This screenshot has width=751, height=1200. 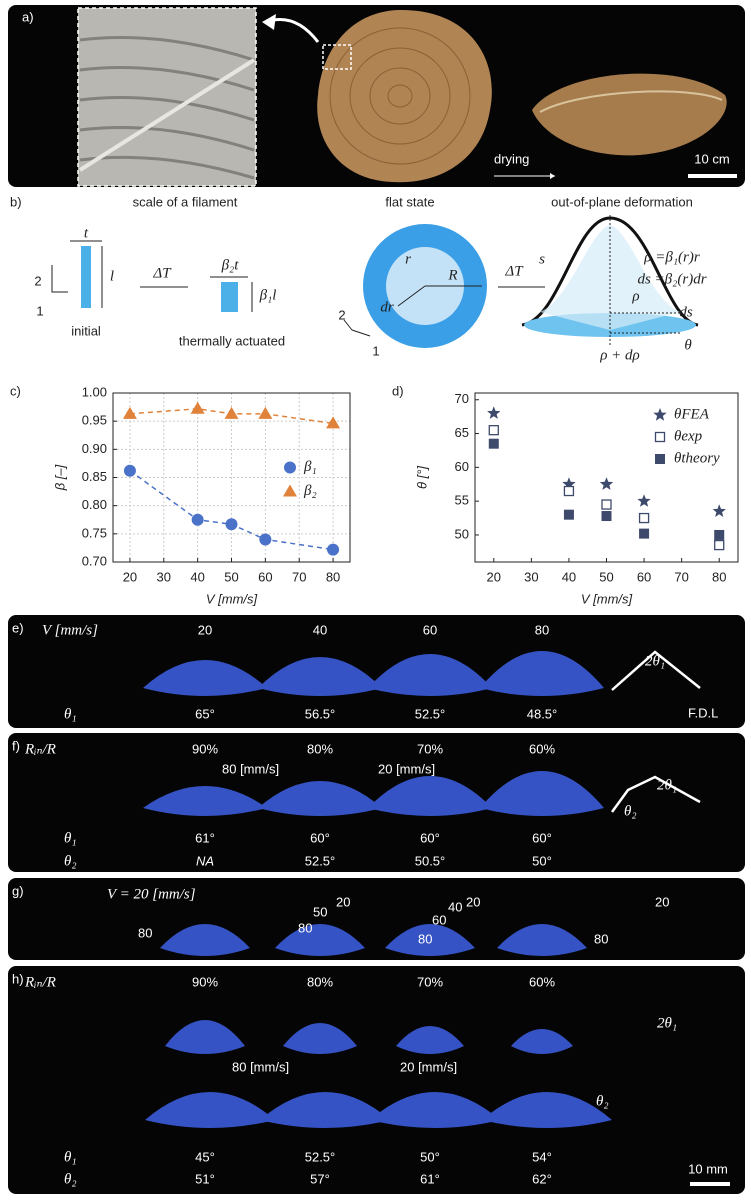 What do you see at coordinates (629, 114) in the screenshot?
I see `dried-slice` at bounding box center [629, 114].